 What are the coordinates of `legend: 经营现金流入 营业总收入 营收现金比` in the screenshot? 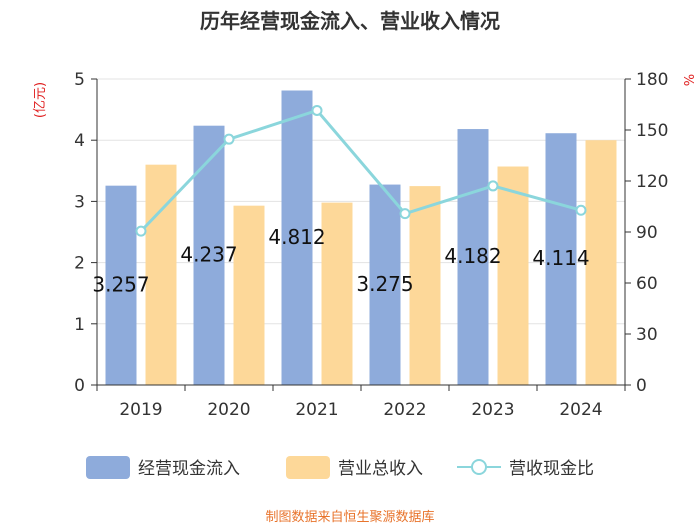 It's located at (340, 467).